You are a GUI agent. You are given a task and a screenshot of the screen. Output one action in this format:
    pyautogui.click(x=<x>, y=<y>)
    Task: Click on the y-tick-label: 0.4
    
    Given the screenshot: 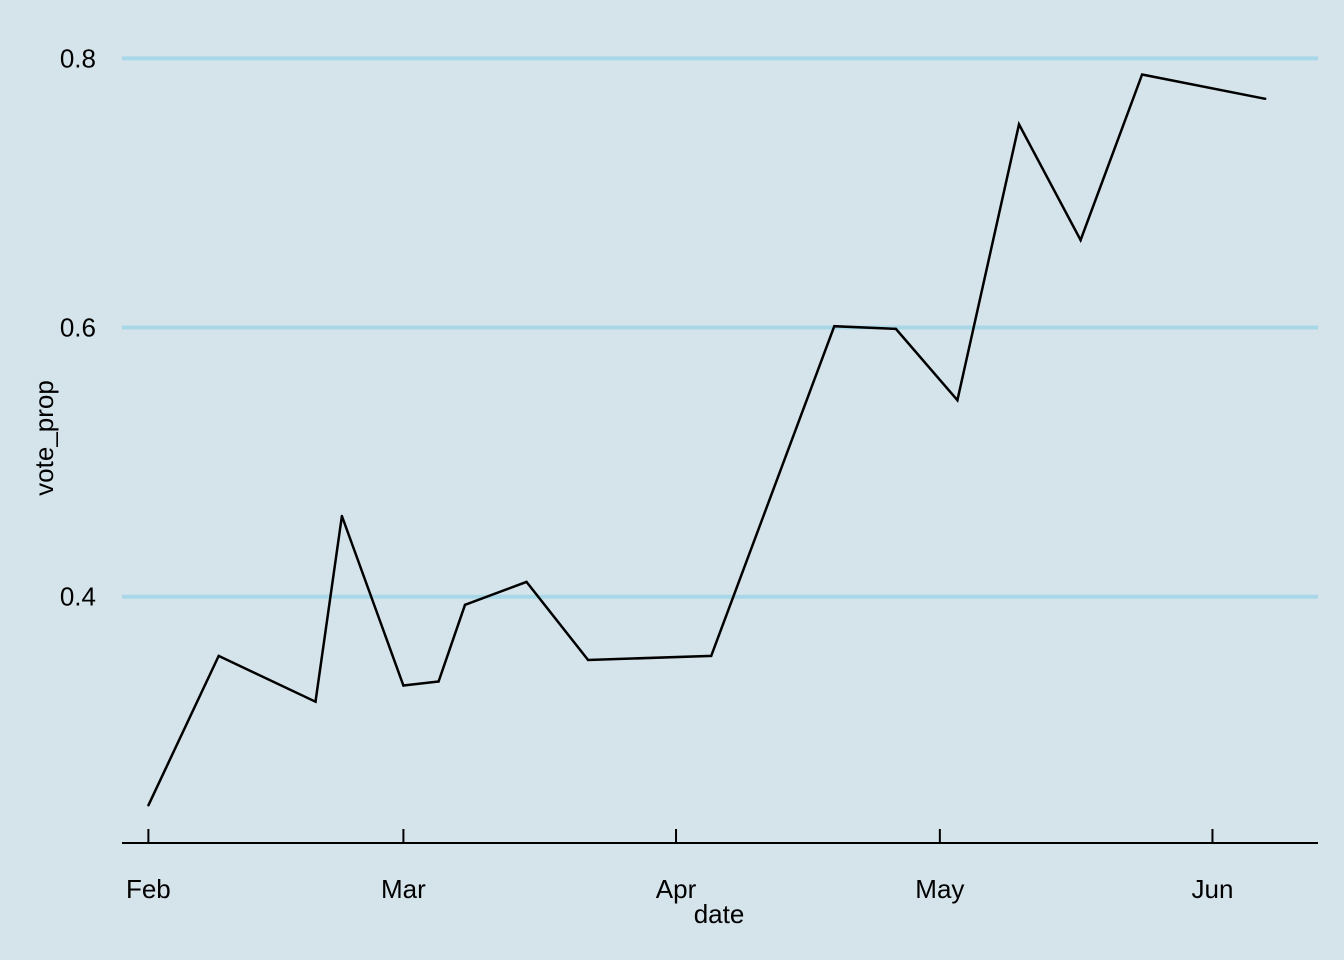 What is the action you would take?
    pyautogui.click(x=78, y=597)
    